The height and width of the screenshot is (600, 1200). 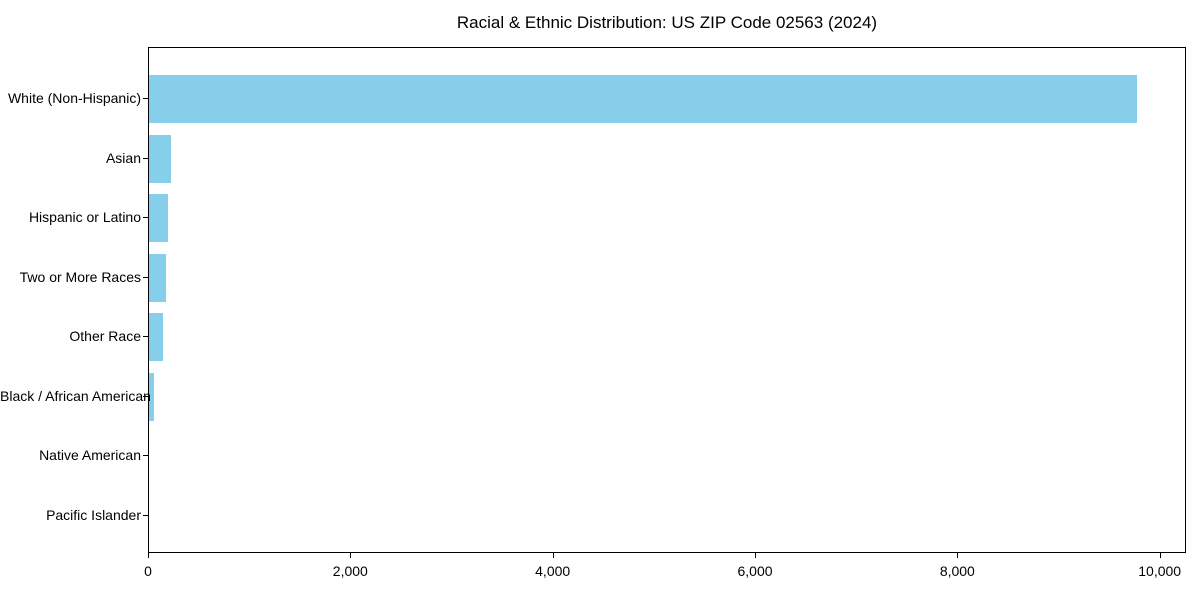 I want to click on y-axis-label: Asian, so click(x=123, y=157).